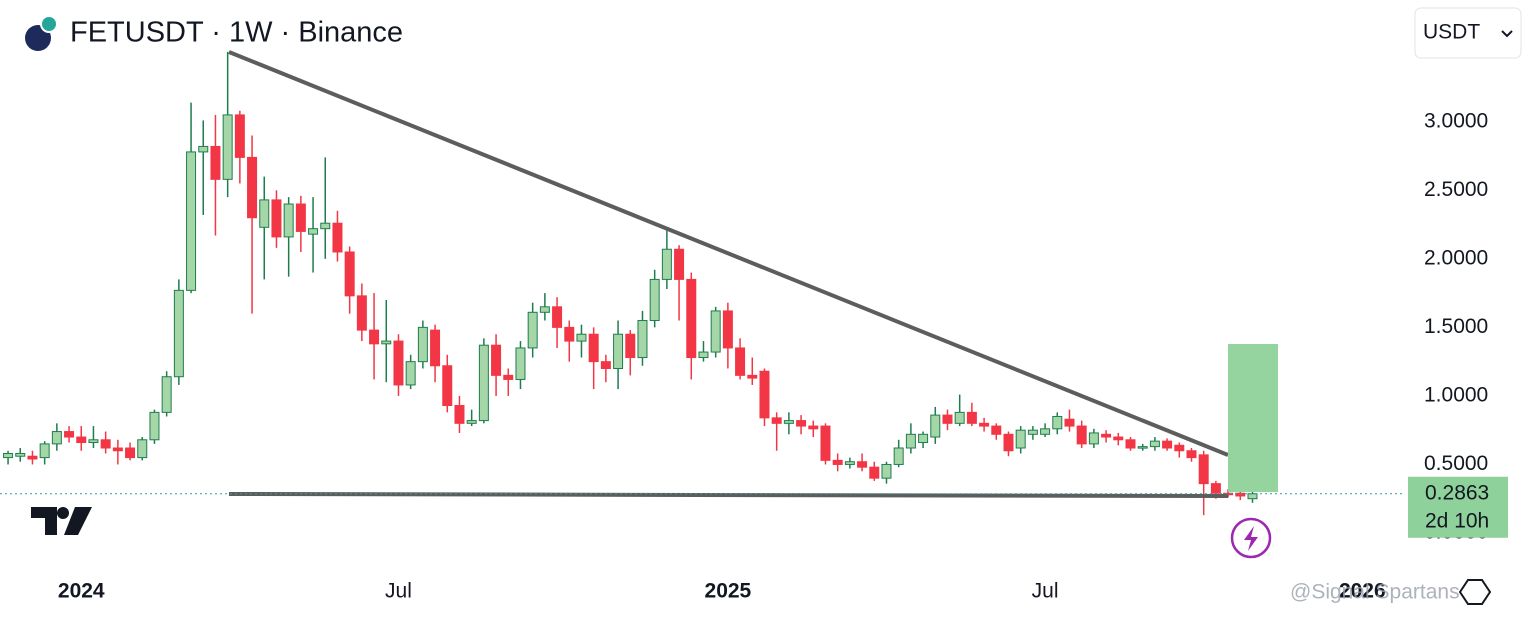 This screenshot has width=1529, height=623. What do you see at coordinates (1251, 538) in the screenshot?
I see `flash-bolt` at bounding box center [1251, 538].